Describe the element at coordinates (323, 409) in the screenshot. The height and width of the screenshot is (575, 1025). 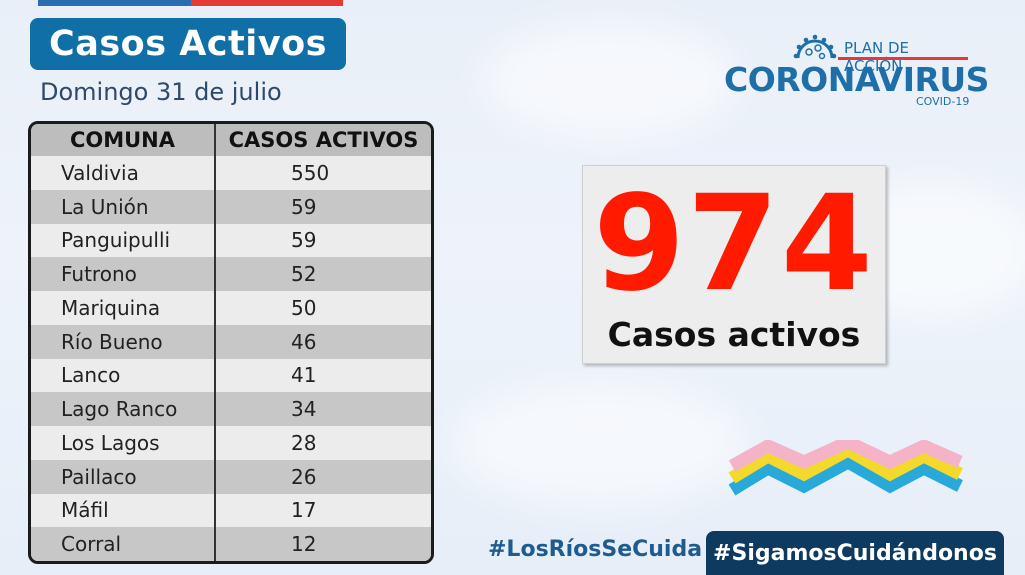
I see `casos-cell: 34` at that location.